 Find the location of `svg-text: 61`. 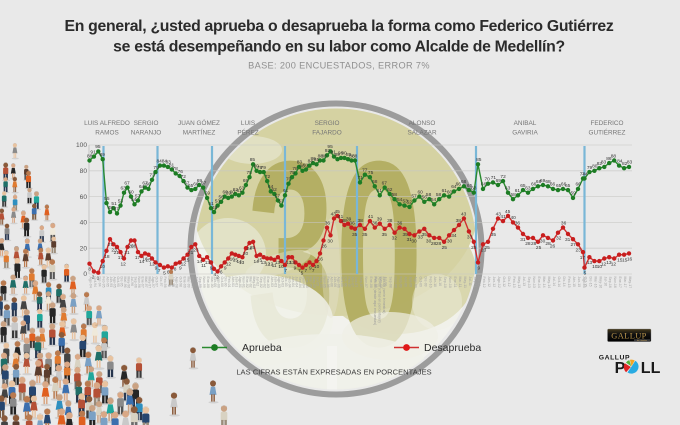

svg-text: 61 is located at coordinates (518, 191).